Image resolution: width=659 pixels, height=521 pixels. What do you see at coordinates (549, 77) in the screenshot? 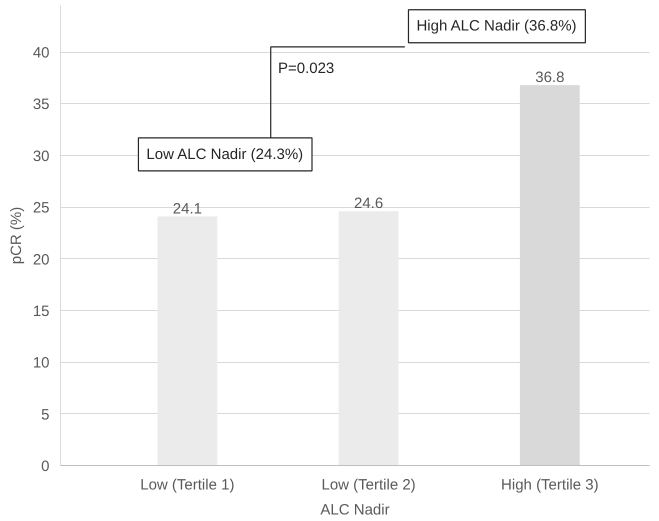
I see `data-label: 36.8` at bounding box center [549, 77].